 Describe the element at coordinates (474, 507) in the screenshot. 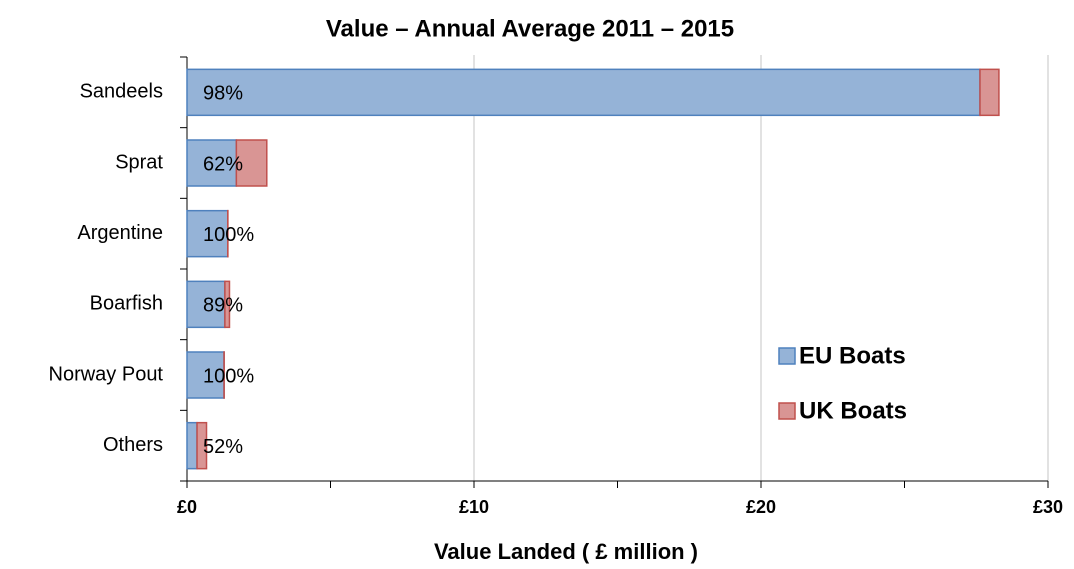

I see `x-tick-label: £10` at that location.